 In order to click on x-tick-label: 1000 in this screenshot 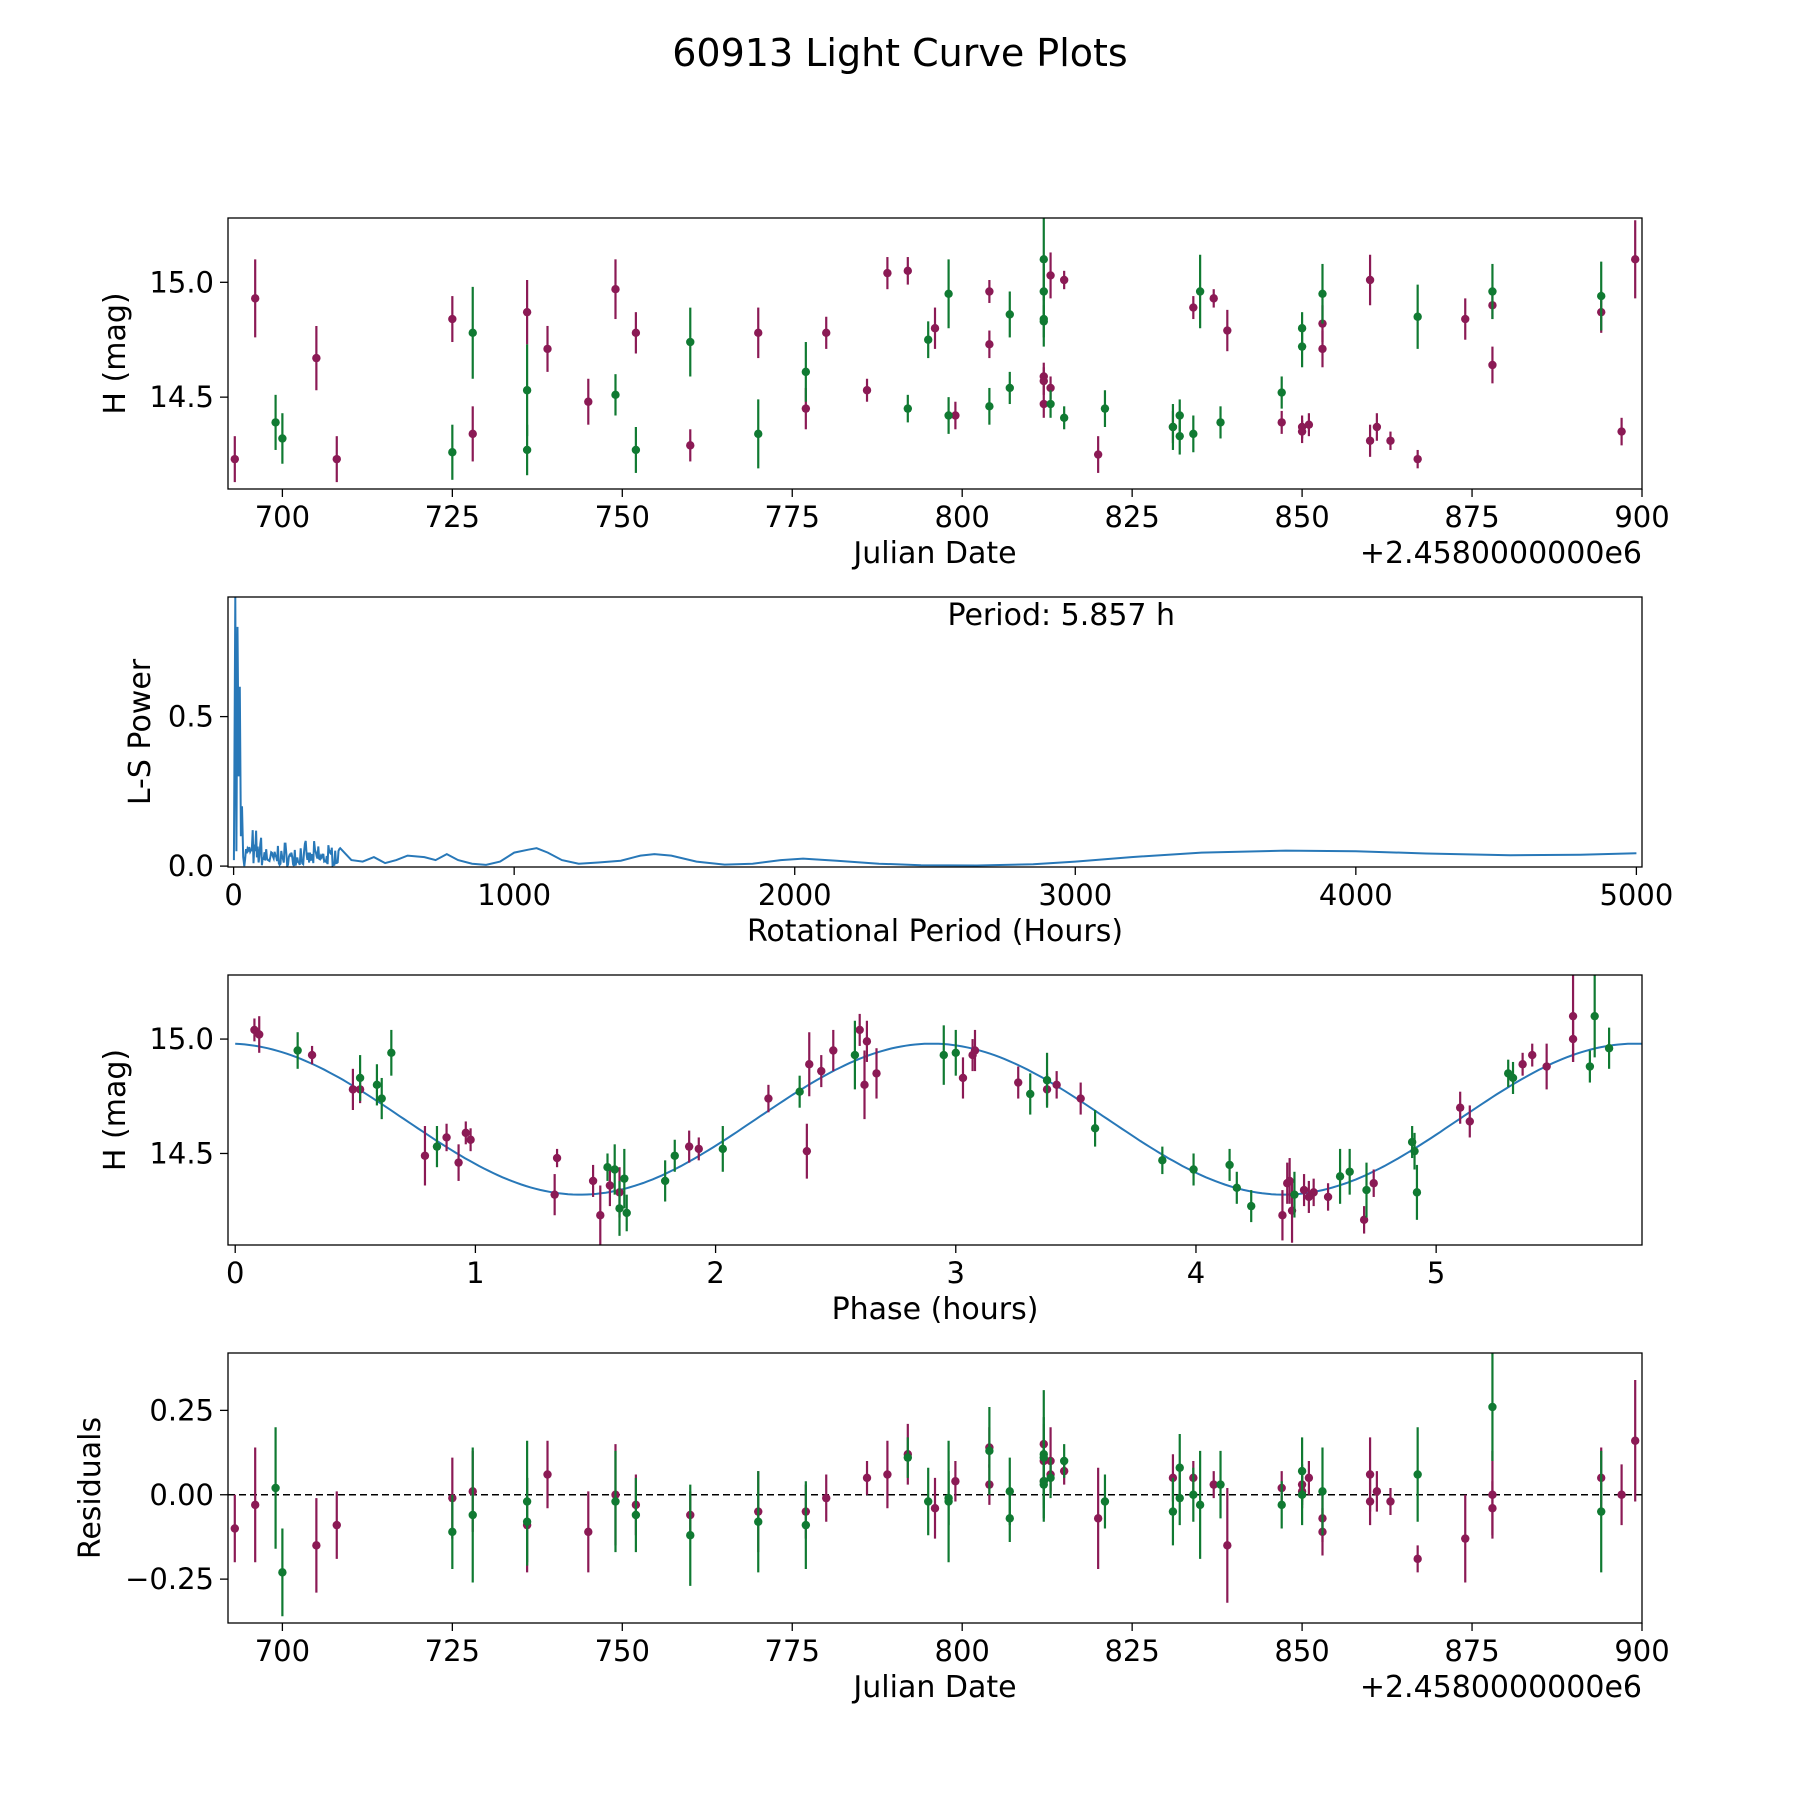, I will do `click(514, 895)`.